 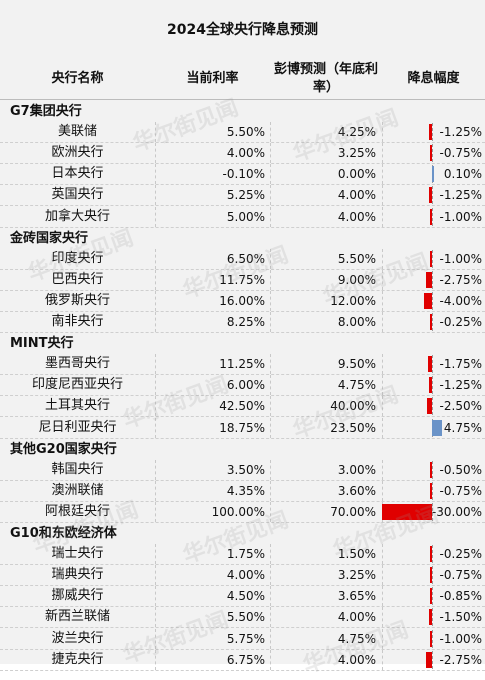 I want to click on current-rate-cell: 8.25%, so click(x=245, y=322).